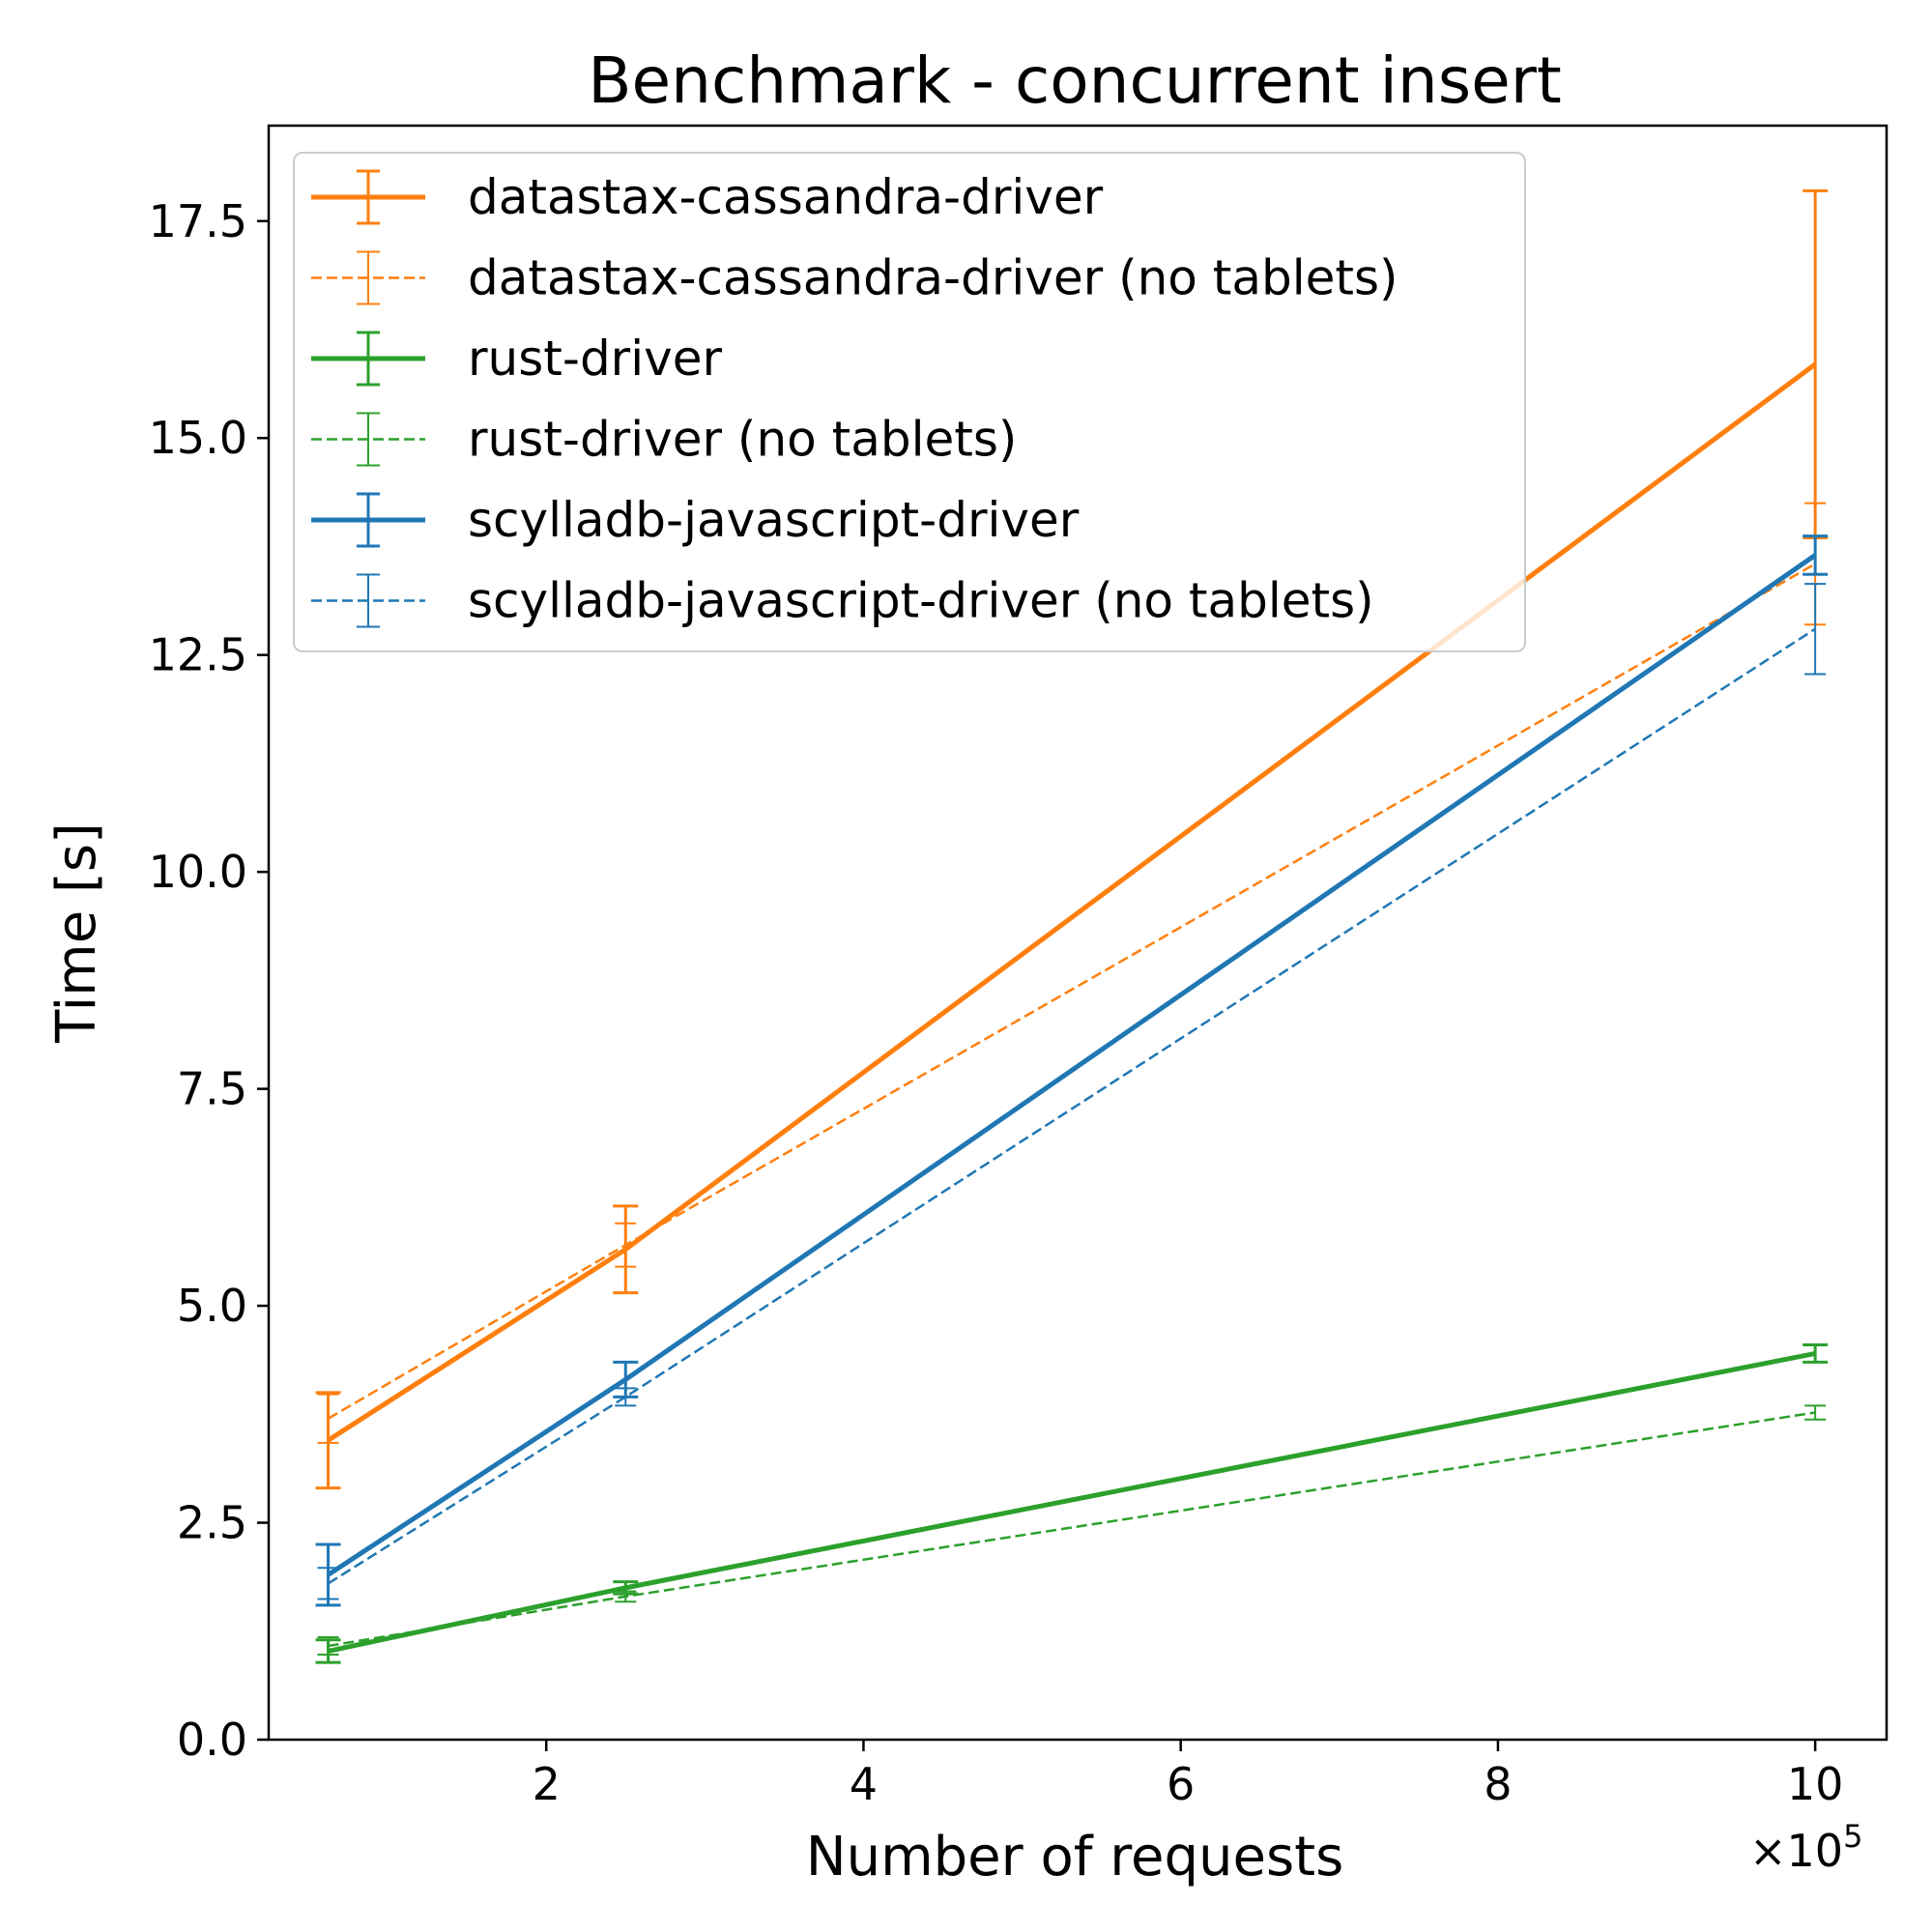 This screenshot has width=1932, height=1932. What do you see at coordinates (212, 1306) in the screenshot?
I see `y-tick-label: 5.0` at bounding box center [212, 1306].